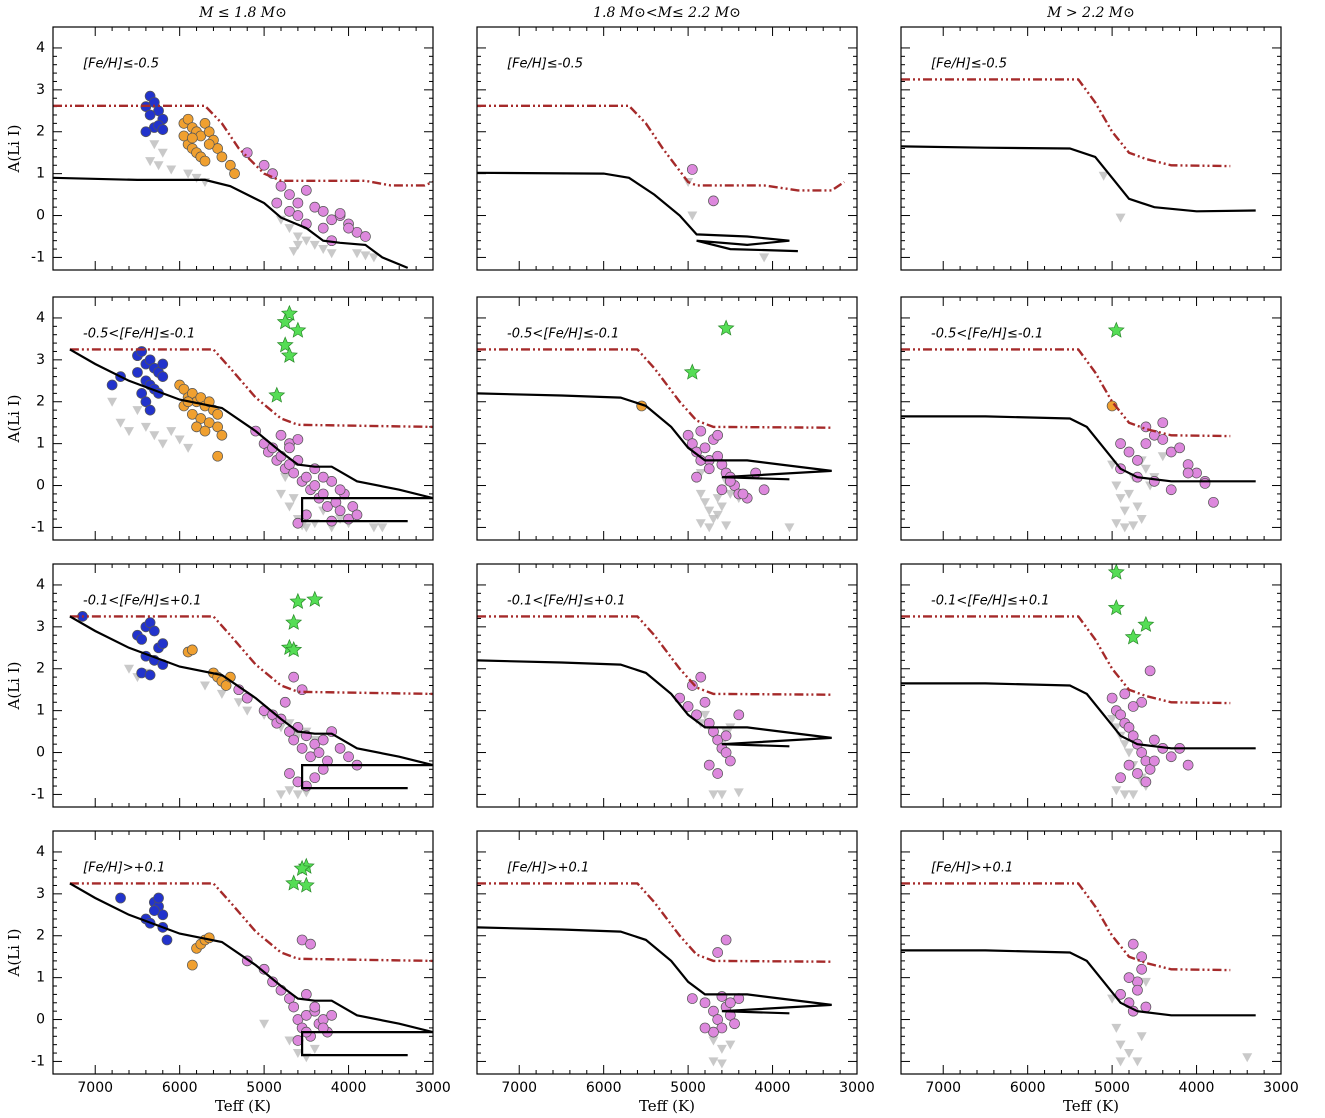  Describe the element at coordinates (40, 132) in the screenshot. I see `y-tick-label: 2` at that location.